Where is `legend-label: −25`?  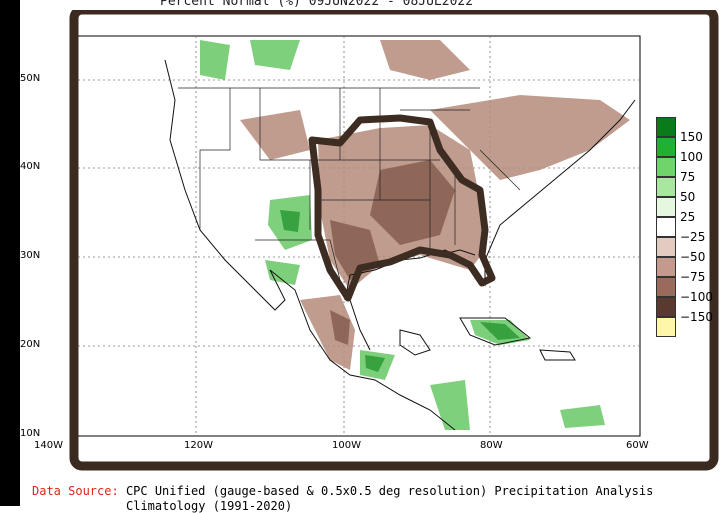
legend-label: −25 is located at coordinates (693, 237).